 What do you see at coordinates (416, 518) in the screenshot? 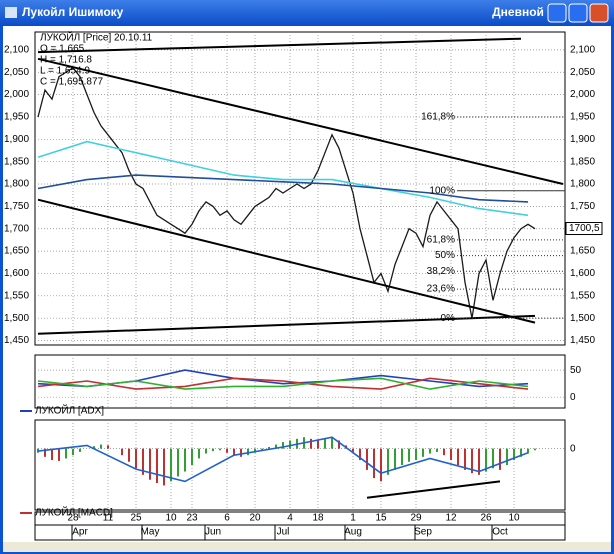
I see `x-tick-label: 29` at bounding box center [416, 518].